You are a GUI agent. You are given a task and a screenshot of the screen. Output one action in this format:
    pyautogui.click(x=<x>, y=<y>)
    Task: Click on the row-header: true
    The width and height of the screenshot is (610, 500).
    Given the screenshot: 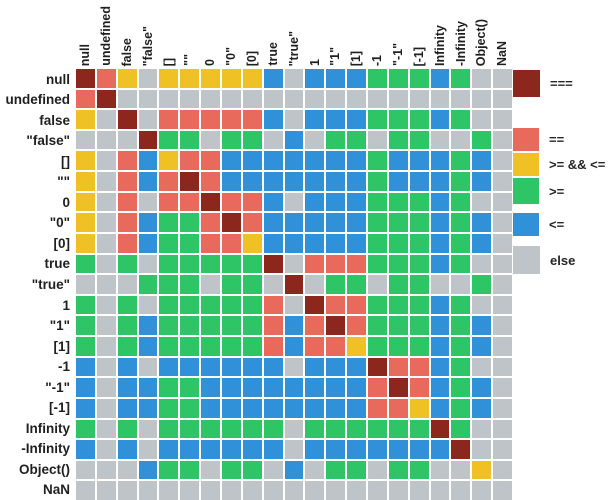 What is the action you would take?
    pyautogui.click(x=57, y=264)
    